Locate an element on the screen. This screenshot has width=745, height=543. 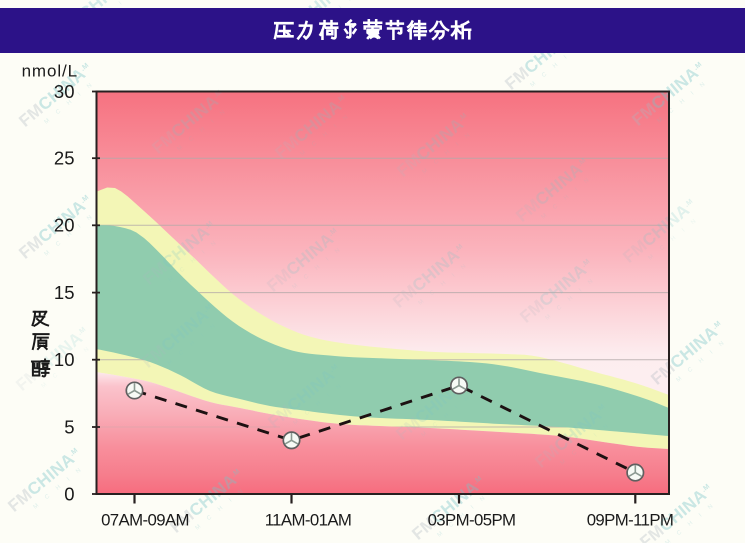
svg-text: 25 is located at coordinates (64, 158).